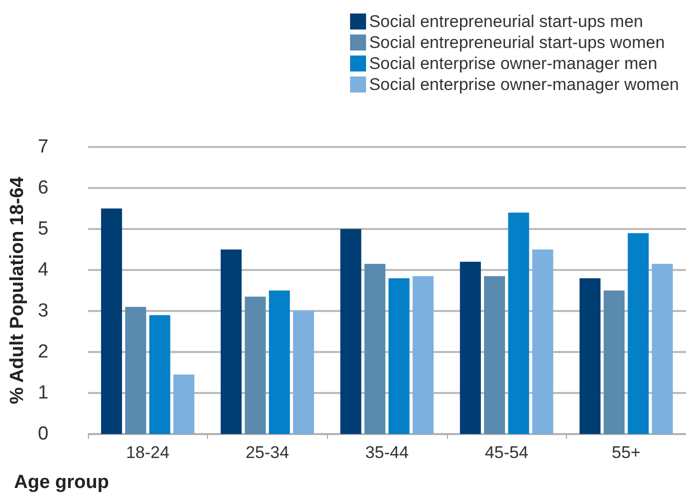 This screenshot has height=500, width=686. I want to click on legend-label: Social entrepreneurial start-ups men, so click(506, 21).